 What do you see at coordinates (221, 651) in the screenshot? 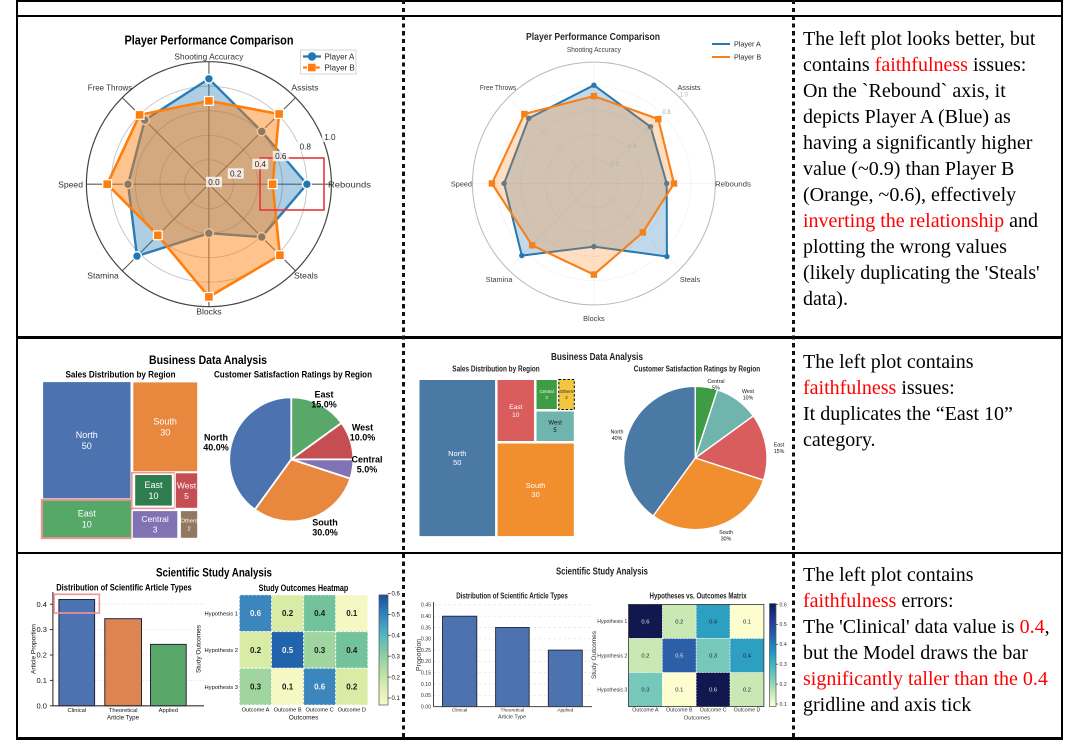
I see `svg-text: Hypothesis 2` at bounding box center [221, 651].